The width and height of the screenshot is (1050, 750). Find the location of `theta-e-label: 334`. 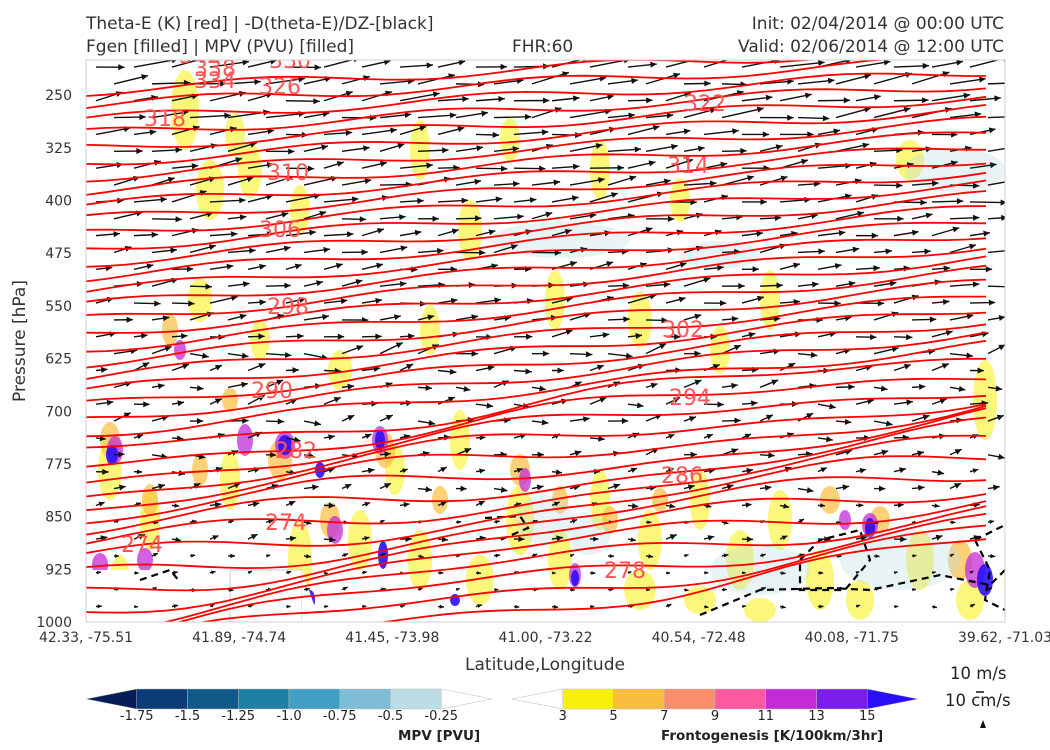

theta-e-label: 334 is located at coordinates (215, 81).